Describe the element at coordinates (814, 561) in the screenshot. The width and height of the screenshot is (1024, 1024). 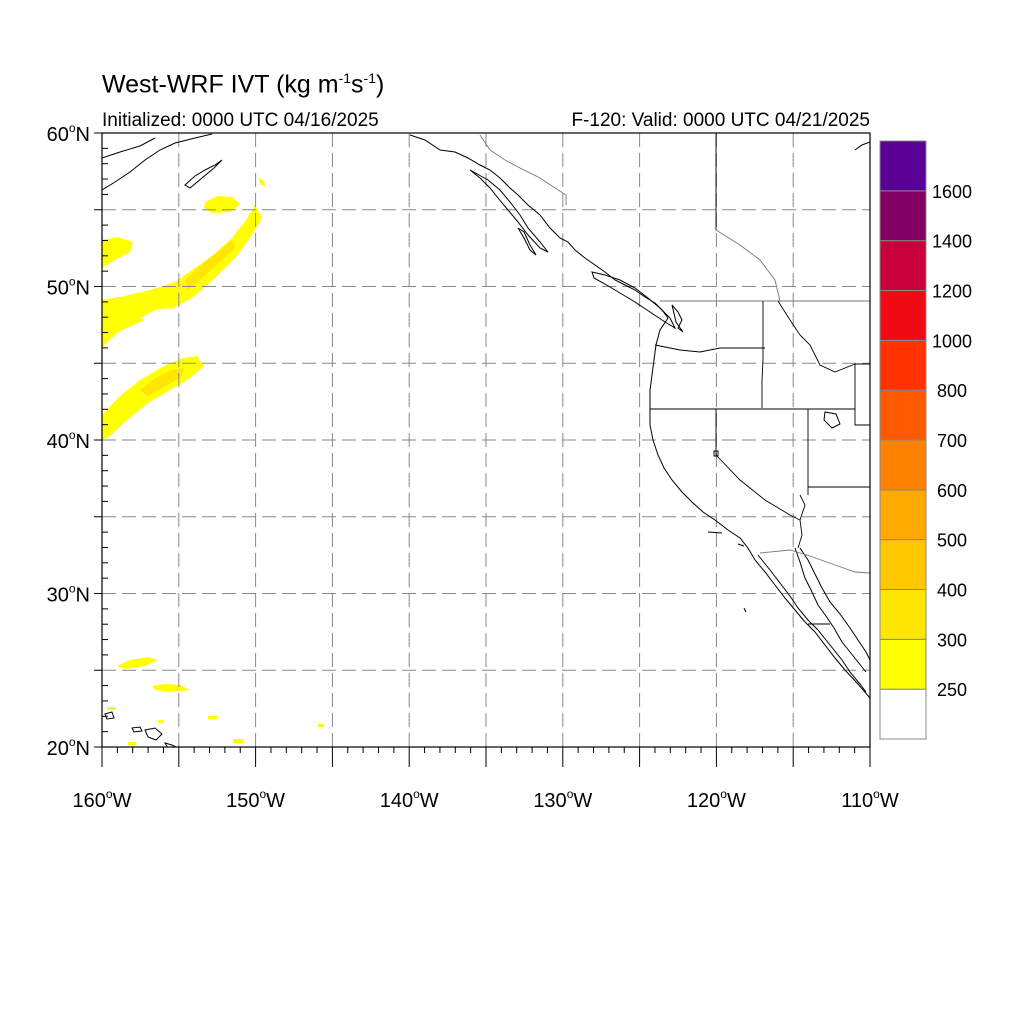
I see `us-mexico-border` at that location.